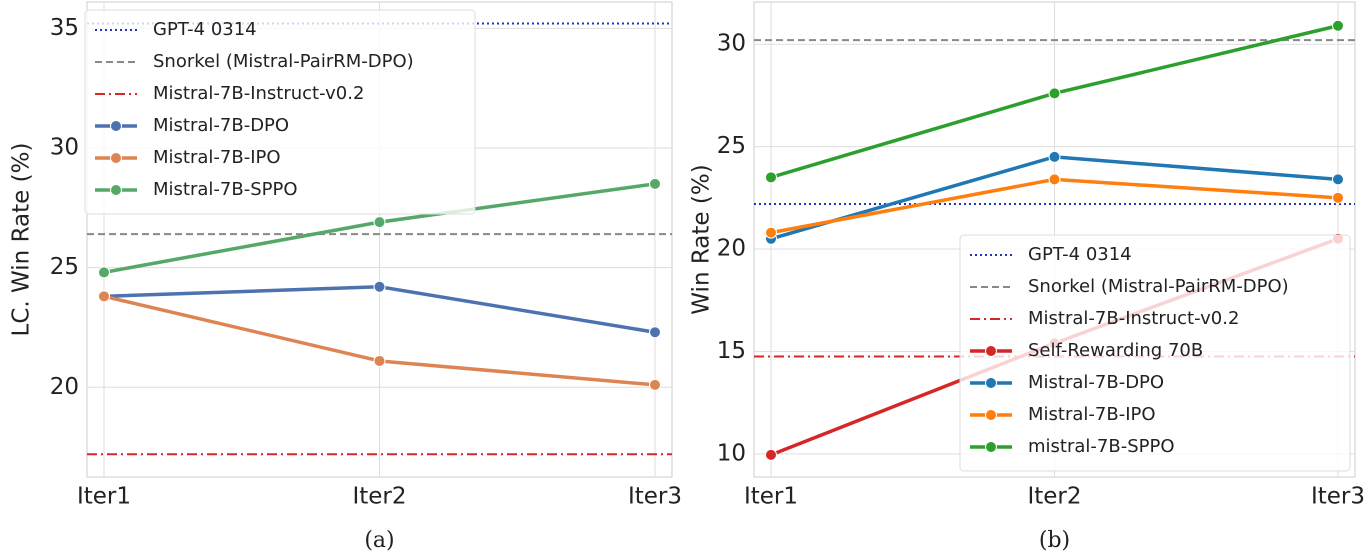  What do you see at coordinates (731, 351) in the screenshot?
I see `y-tick-label: 15` at bounding box center [731, 351].